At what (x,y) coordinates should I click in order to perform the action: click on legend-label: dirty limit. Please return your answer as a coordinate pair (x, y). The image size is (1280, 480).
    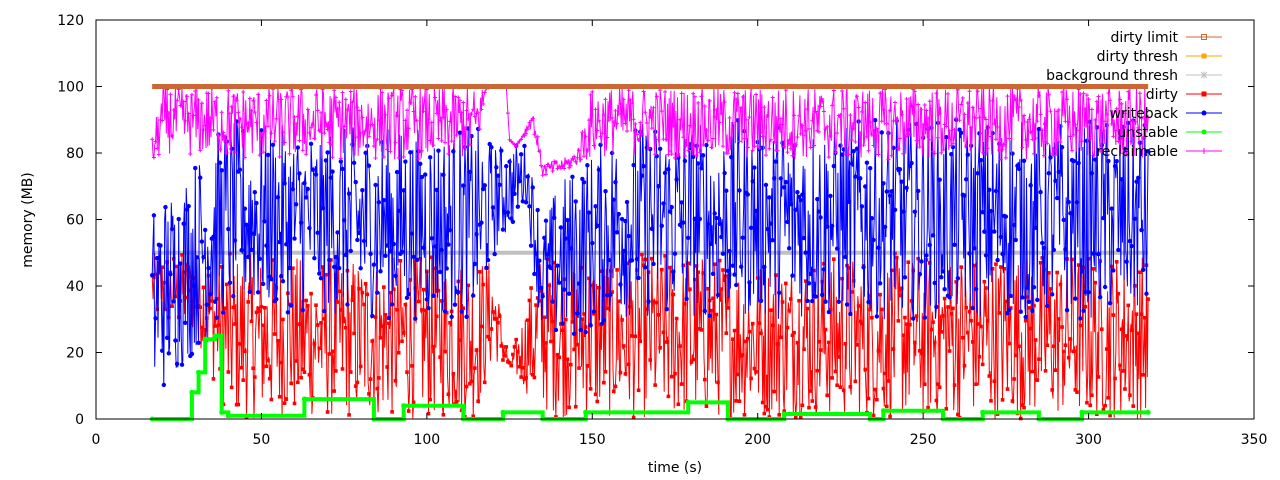
    Looking at the image, I should click on (1144, 38).